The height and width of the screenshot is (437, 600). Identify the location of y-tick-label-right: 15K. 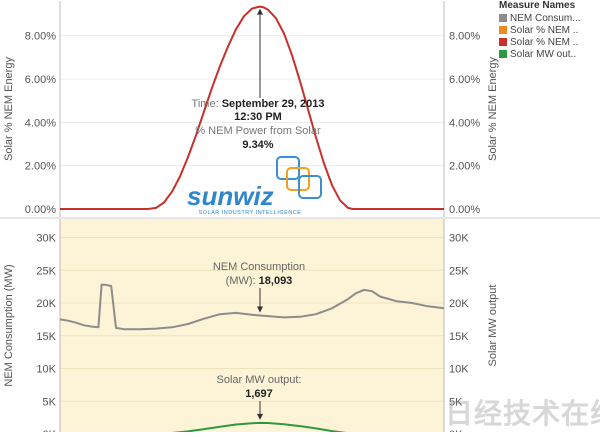
(459, 337).